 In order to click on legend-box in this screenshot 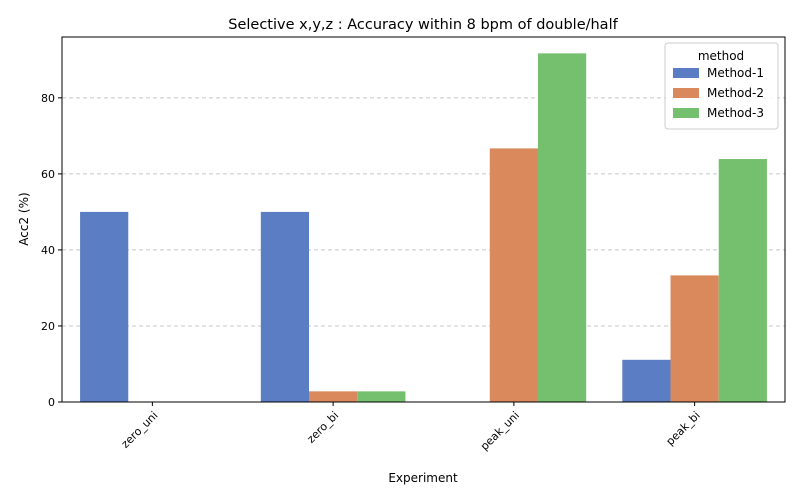, I will do `click(721, 86)`.